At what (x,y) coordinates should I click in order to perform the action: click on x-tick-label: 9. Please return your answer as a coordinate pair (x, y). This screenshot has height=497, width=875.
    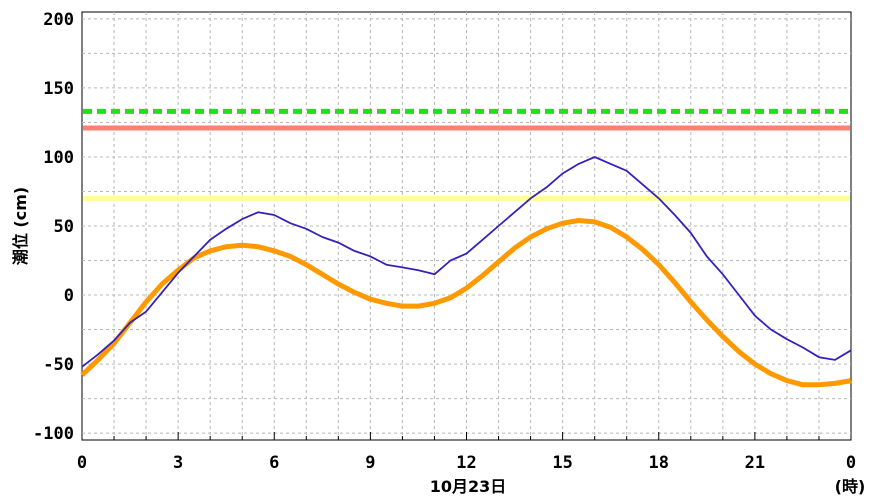
    Looking at the image, I should click on (370, 463).